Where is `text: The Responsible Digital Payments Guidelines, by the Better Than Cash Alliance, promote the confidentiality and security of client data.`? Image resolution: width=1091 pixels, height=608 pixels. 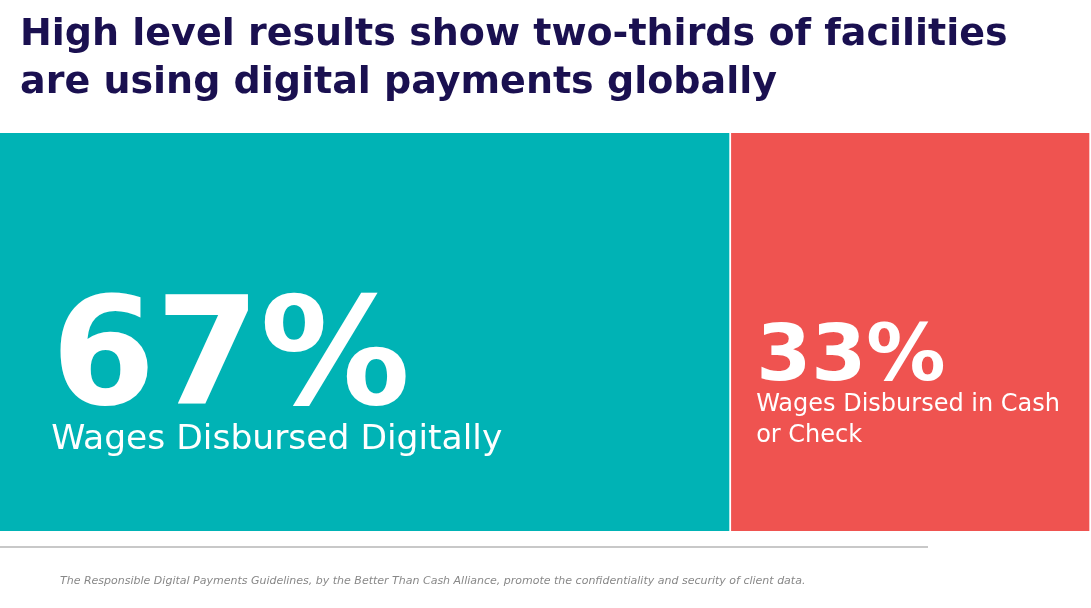
text: The Responsible Digital Payments Guidelines, by the Better Than Cash Alliance, promote the confidentiality and security of client data. is located at coordinates (433, 580).